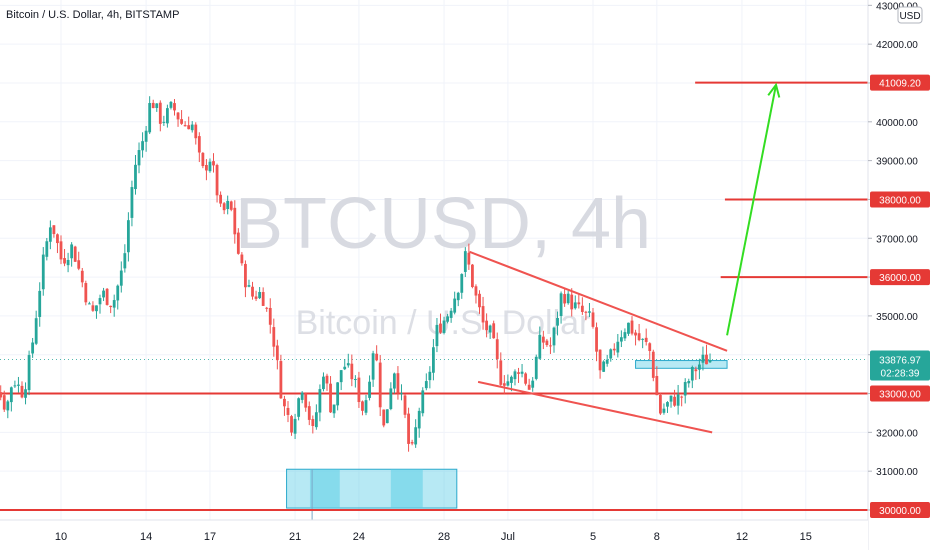  I want to click on time-tick-label: 17, so click(210, 537).